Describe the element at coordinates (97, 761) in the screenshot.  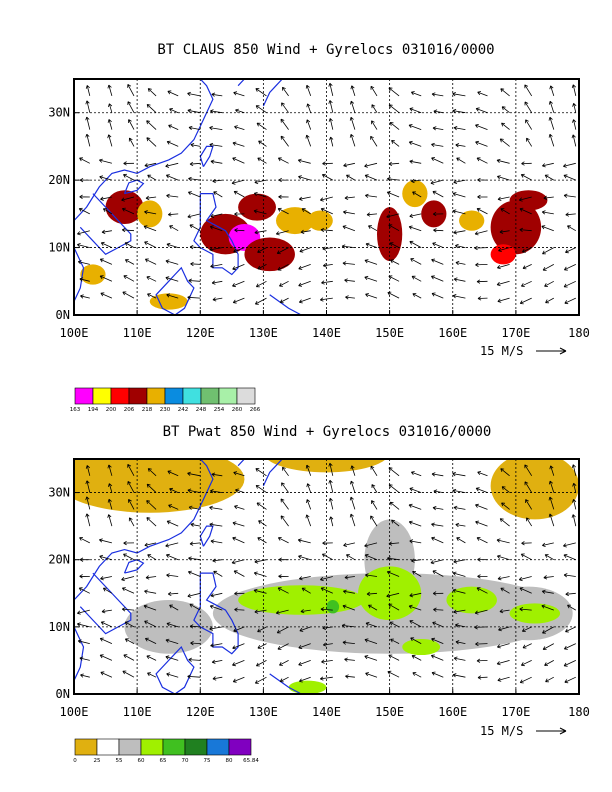
I see `colorbar-label-1: 25` at that location.